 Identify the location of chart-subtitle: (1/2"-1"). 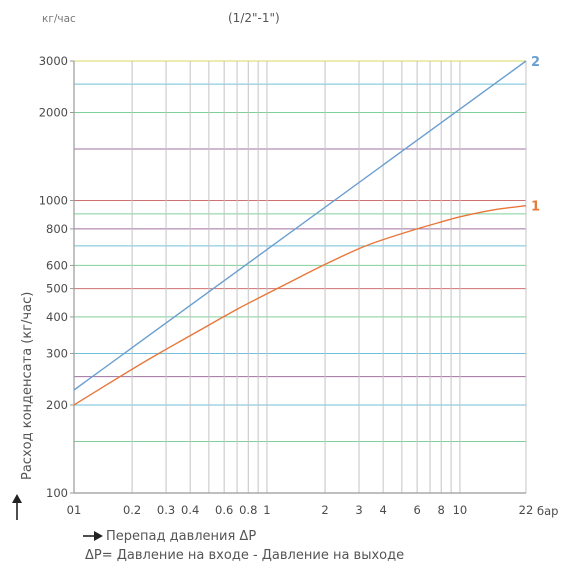
(254, 18).